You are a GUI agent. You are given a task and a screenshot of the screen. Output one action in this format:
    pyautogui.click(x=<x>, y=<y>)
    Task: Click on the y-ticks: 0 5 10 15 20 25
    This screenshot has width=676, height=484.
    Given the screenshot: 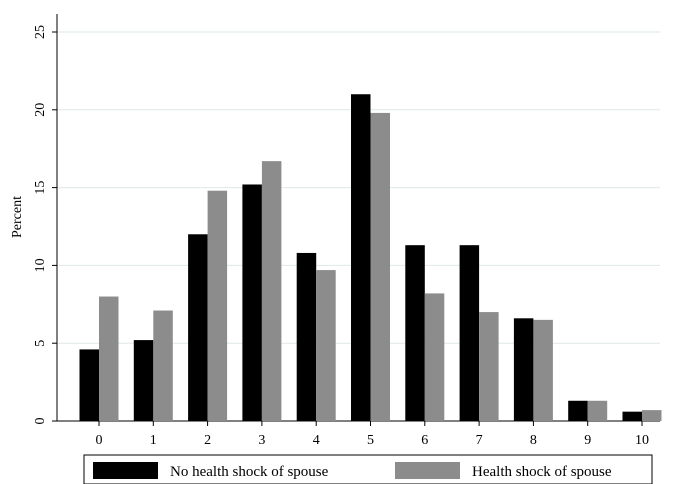 What is the action you would take?
    pyautogui.click(x=45, y=225)
    